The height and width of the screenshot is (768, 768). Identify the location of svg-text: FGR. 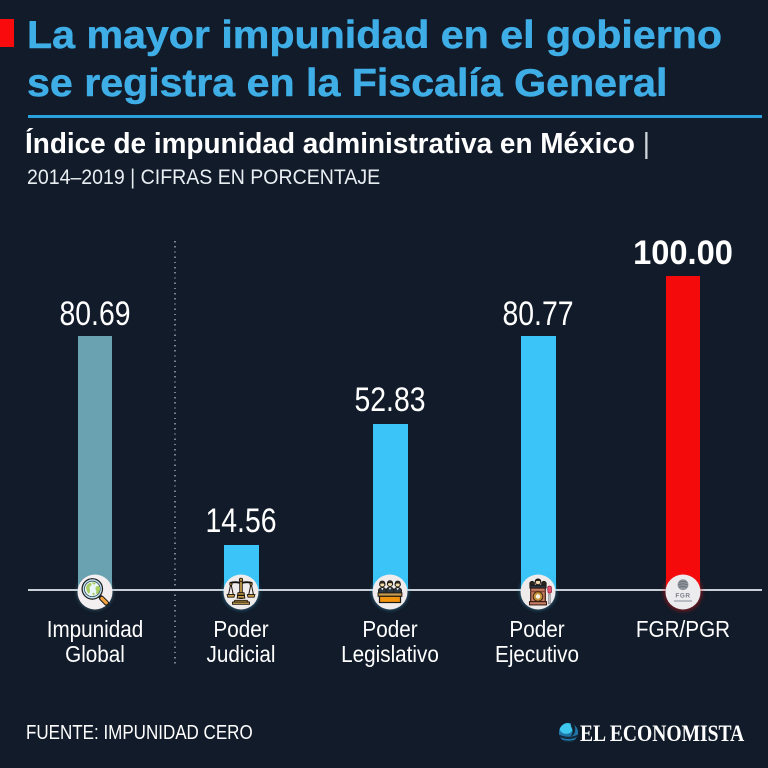
(682, 596).